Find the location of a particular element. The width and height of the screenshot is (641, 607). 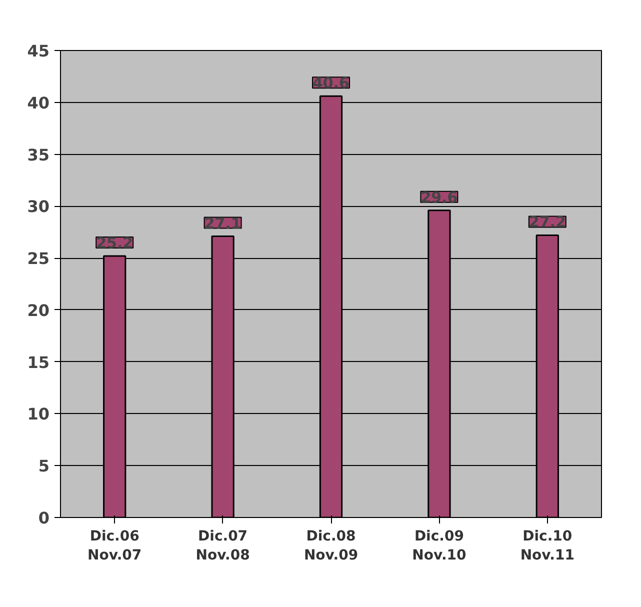

x-tick-label: Dic.10 Nov.11 is located at coordinates (547, 546).